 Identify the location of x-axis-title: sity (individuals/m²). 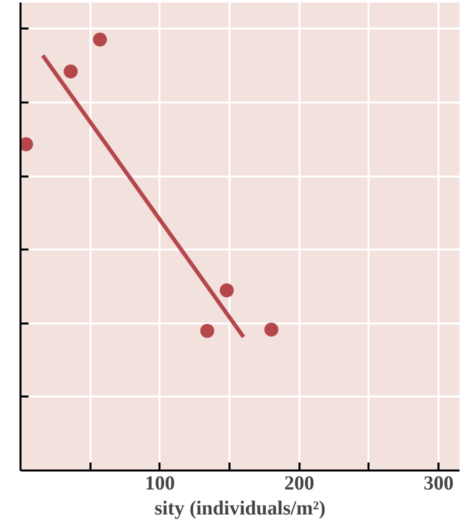
(240, 509).